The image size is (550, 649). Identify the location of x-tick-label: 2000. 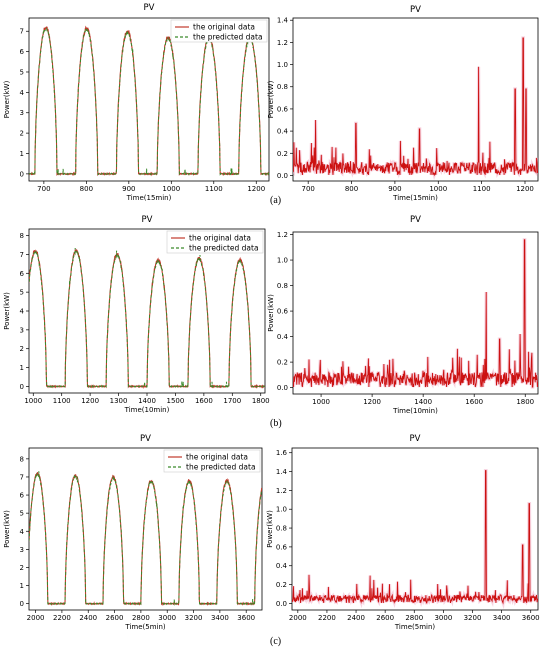
(298, 618).